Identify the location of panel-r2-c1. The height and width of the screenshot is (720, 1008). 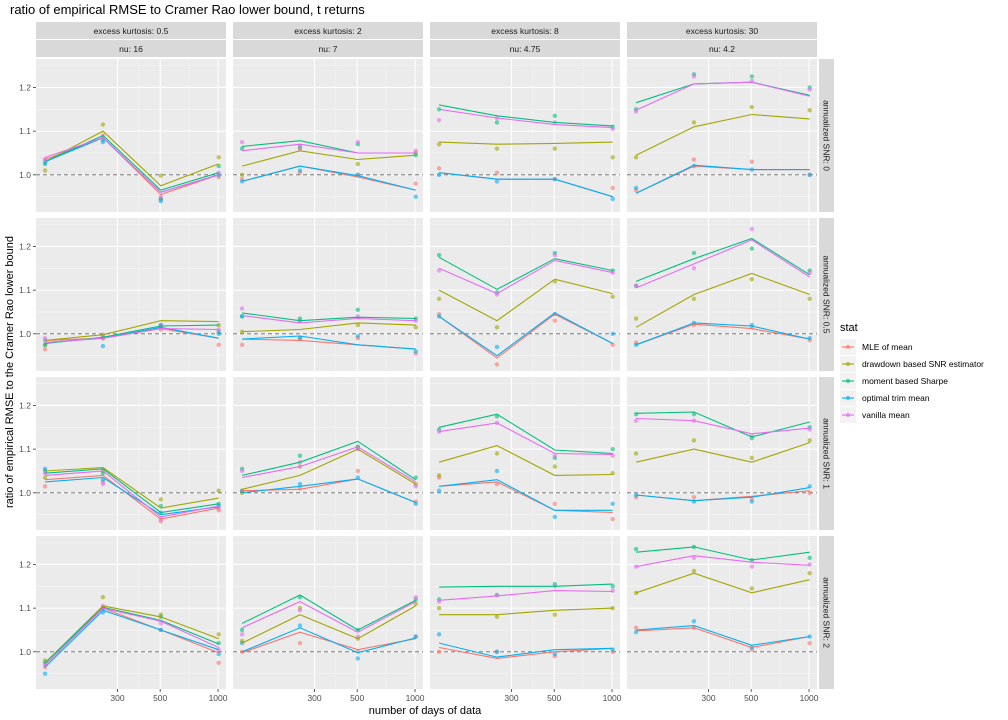
(131, 294).